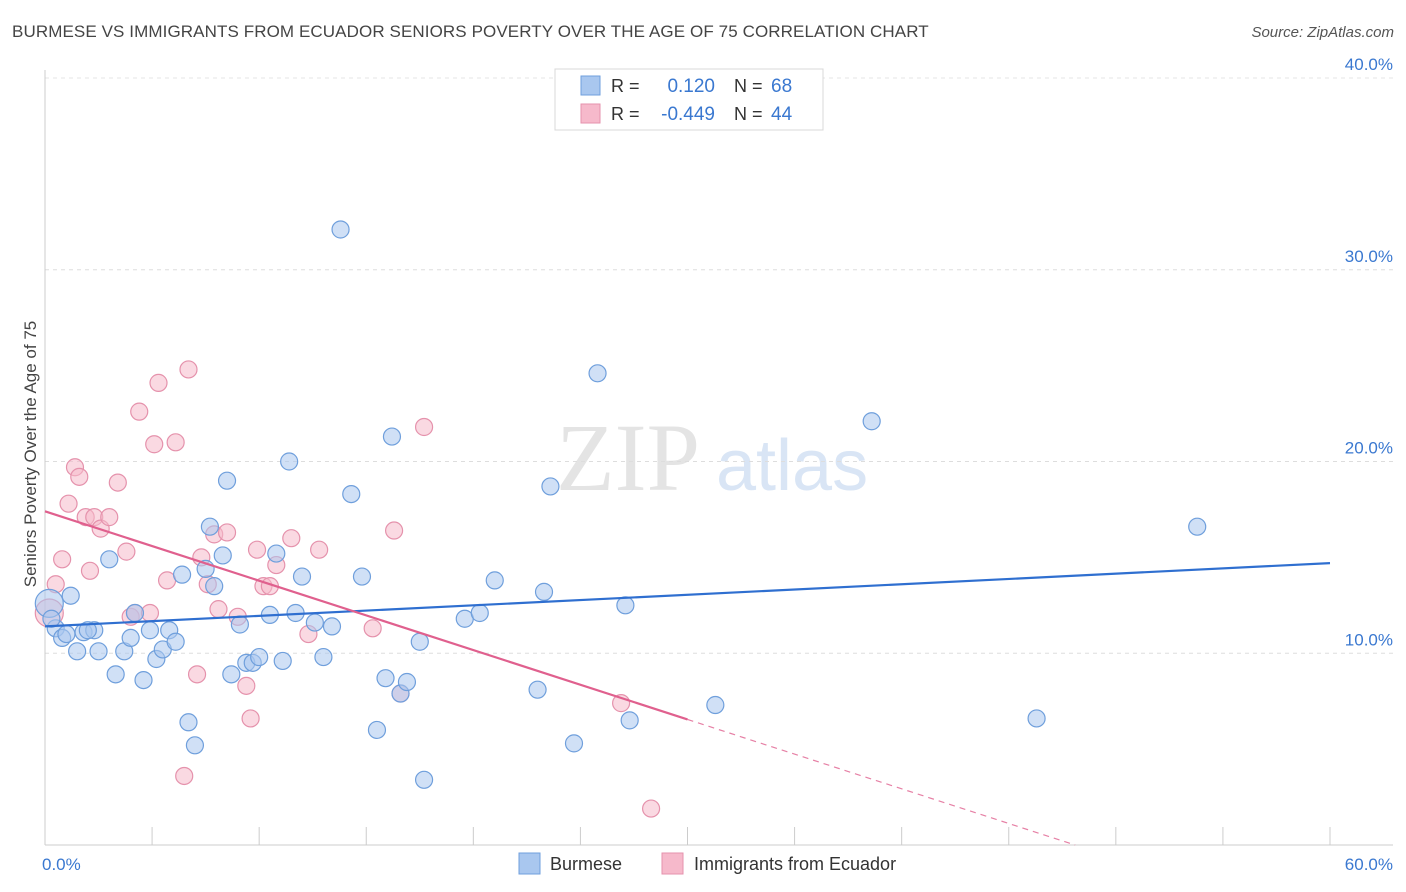 This screenshot has height=892, width=1406. I want to click on series-legend: Burmese Immigrants from Ecuador, so click(707, 863).